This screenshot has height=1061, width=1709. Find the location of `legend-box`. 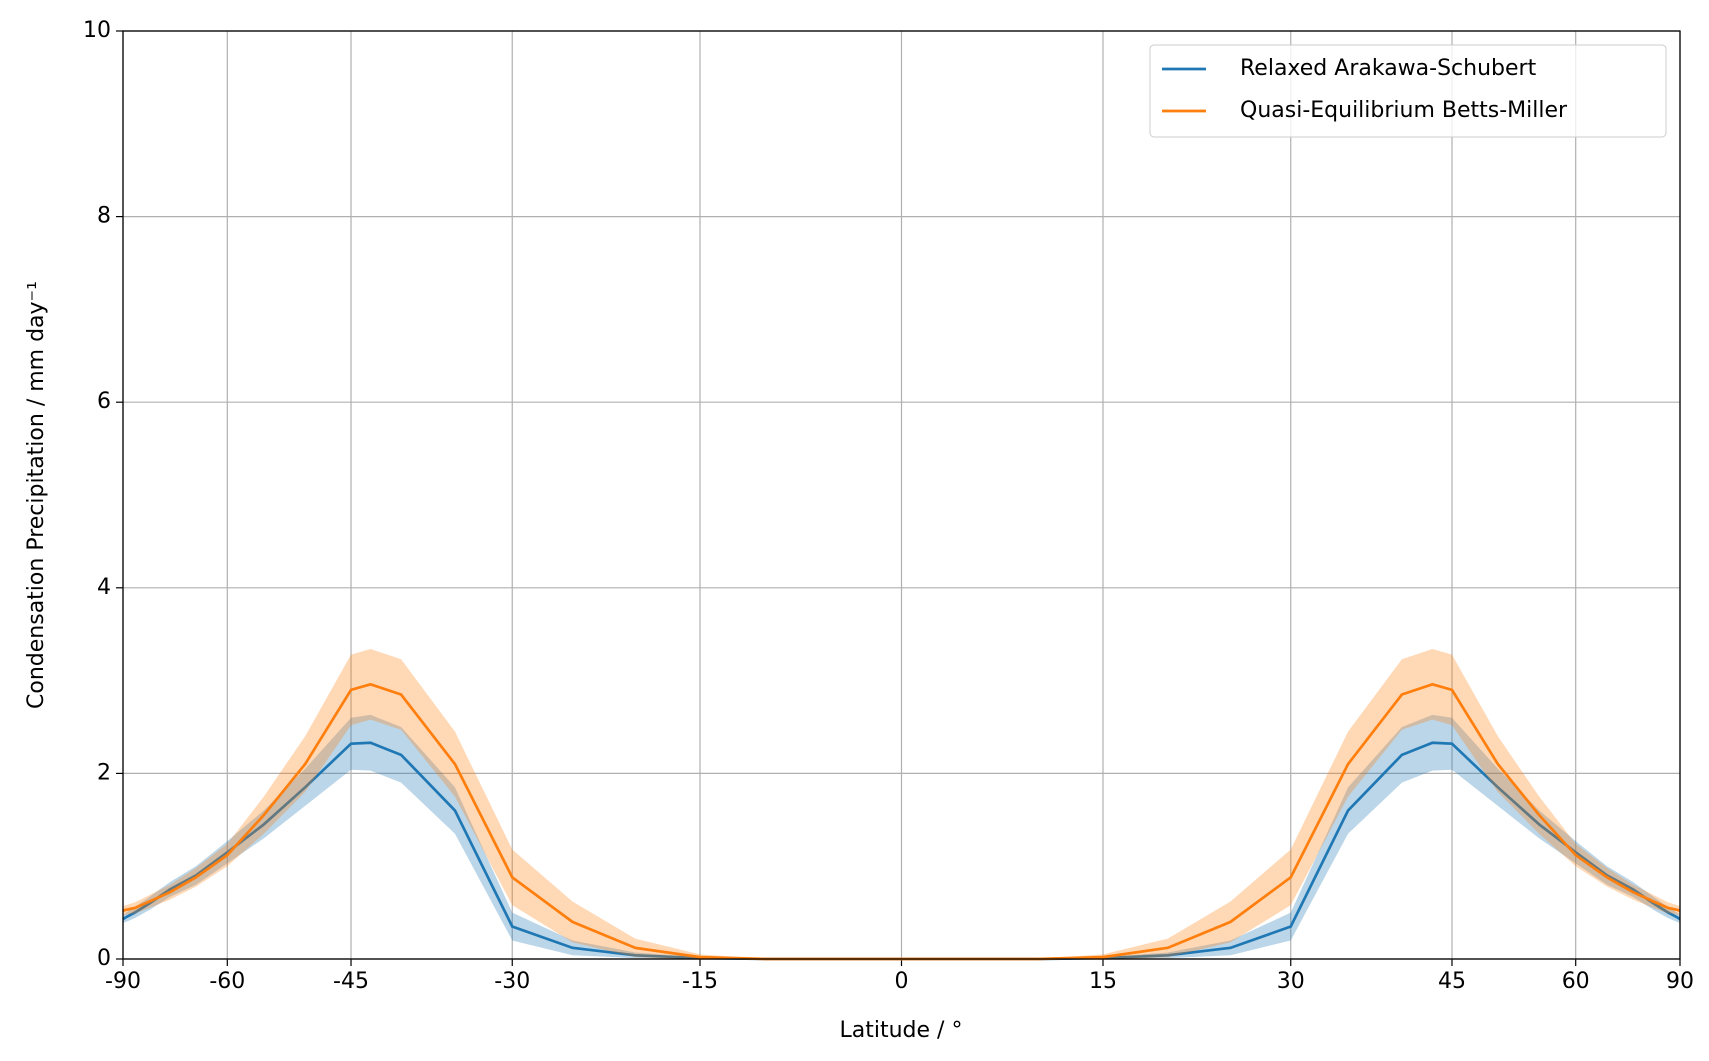

legend-box is located at coordinates (1408, 91).